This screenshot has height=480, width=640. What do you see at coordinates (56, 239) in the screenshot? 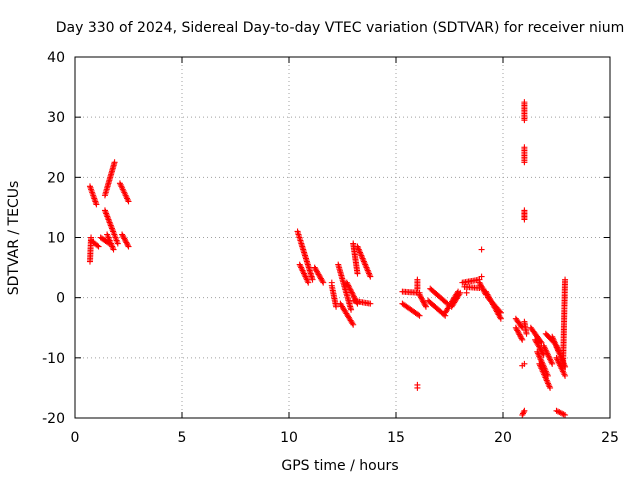
I see `y-tick-label: 10` at bounding box center [56, 239].